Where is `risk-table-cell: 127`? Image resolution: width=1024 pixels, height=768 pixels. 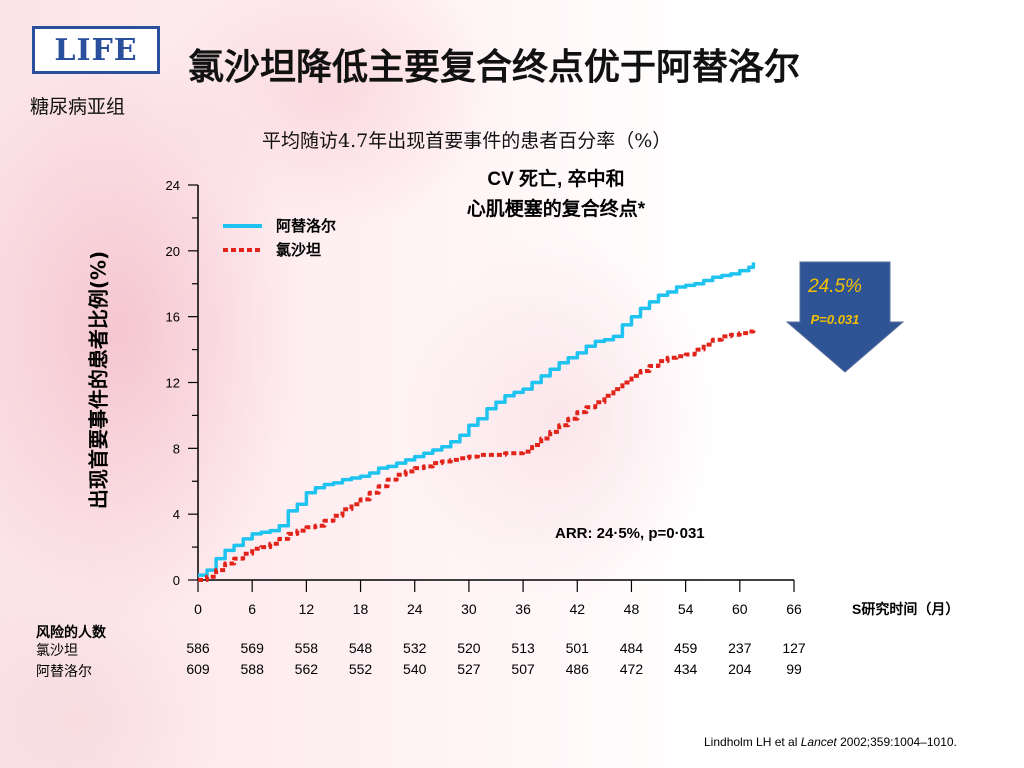 risk-table-cell: 127 is located at coordinates (794, 648).